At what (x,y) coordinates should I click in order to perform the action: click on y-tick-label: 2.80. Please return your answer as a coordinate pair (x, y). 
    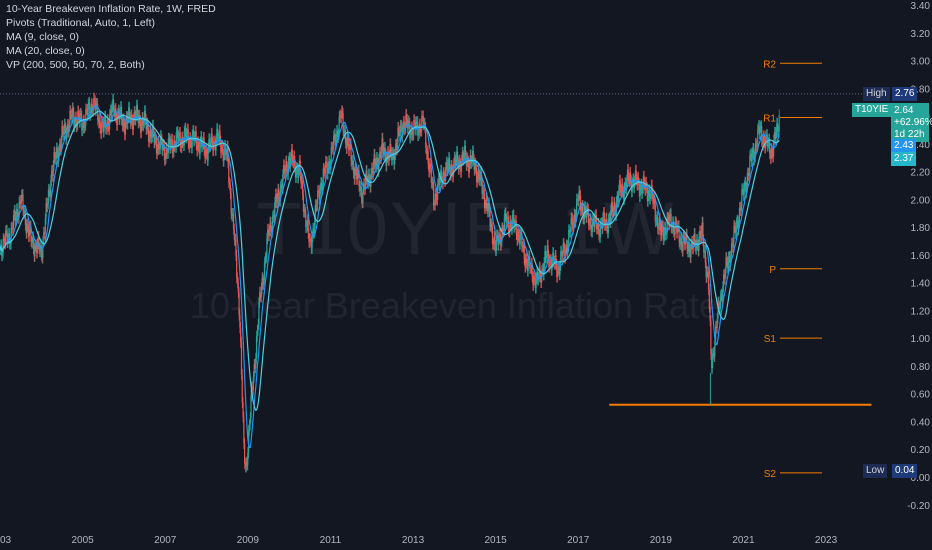
    Looking at the image, I should click on (921, 89).